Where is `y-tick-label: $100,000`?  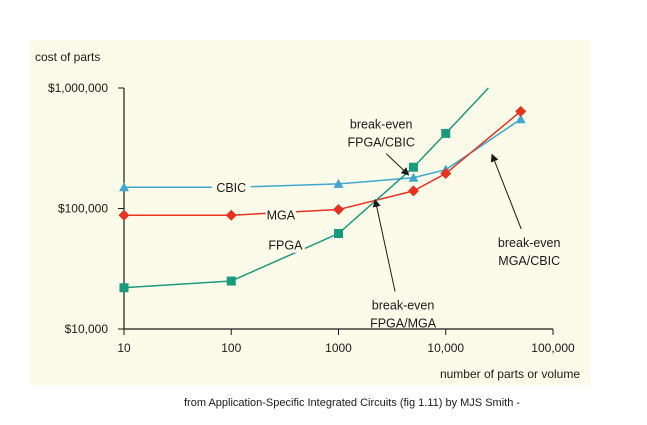
y-tick-label: $100,000 is located at coordinates (83, 209).